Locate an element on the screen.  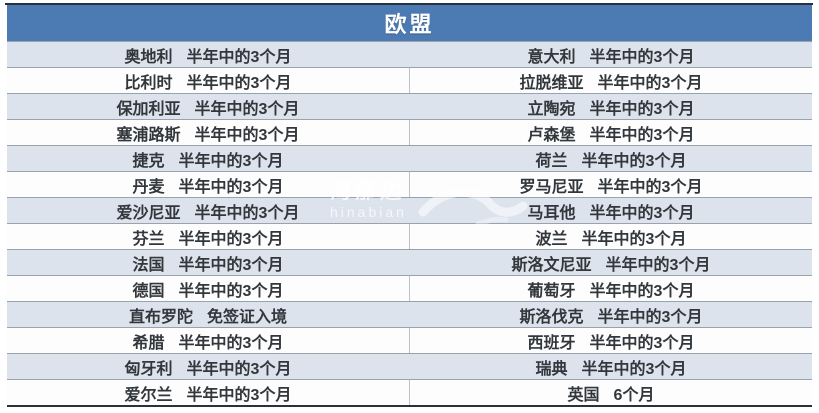
country-name: 波兰 is located at coordinates (551, 239).